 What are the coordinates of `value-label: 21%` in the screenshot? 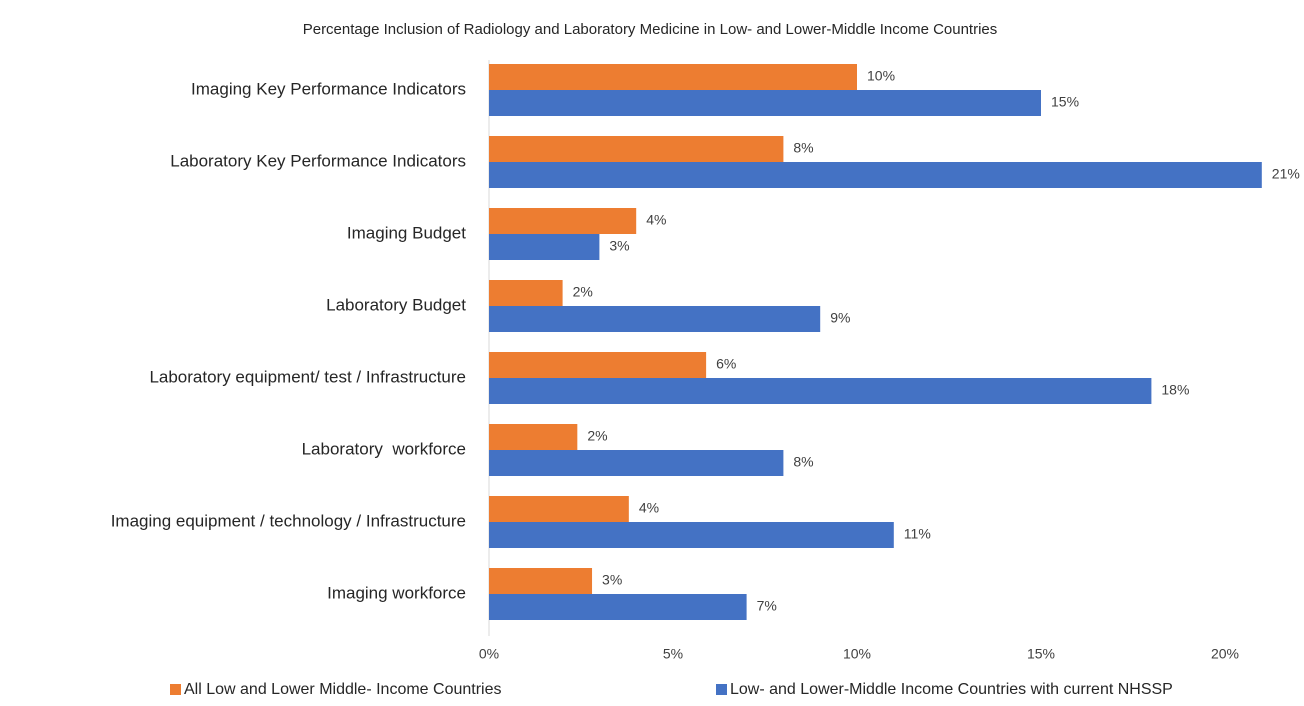 It's located at (1286, 174).